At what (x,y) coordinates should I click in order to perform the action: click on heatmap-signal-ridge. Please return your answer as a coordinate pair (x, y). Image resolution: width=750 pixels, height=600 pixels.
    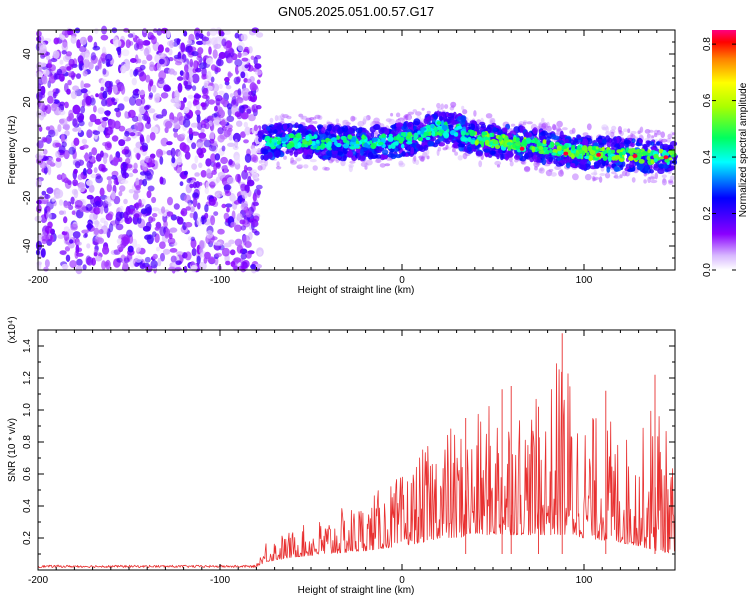
    Looking at the image, I should click on (467, 143).